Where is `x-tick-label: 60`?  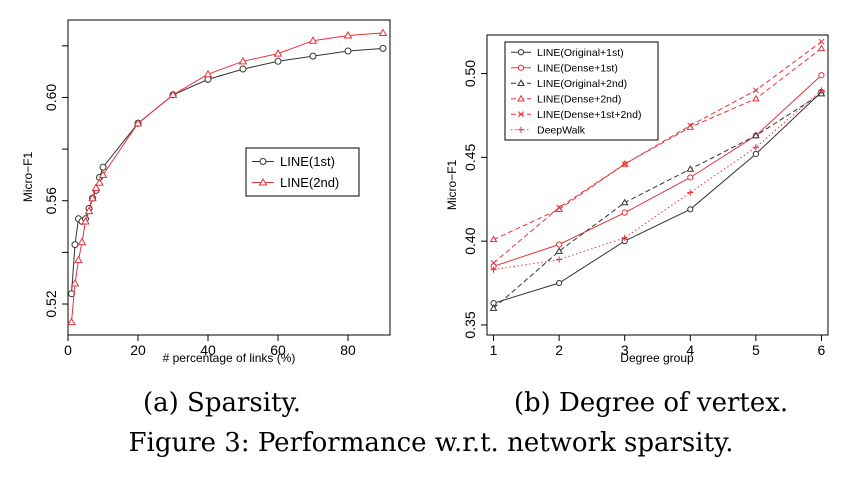
x-tick-label: 60 is located at coordinates (278, 350).